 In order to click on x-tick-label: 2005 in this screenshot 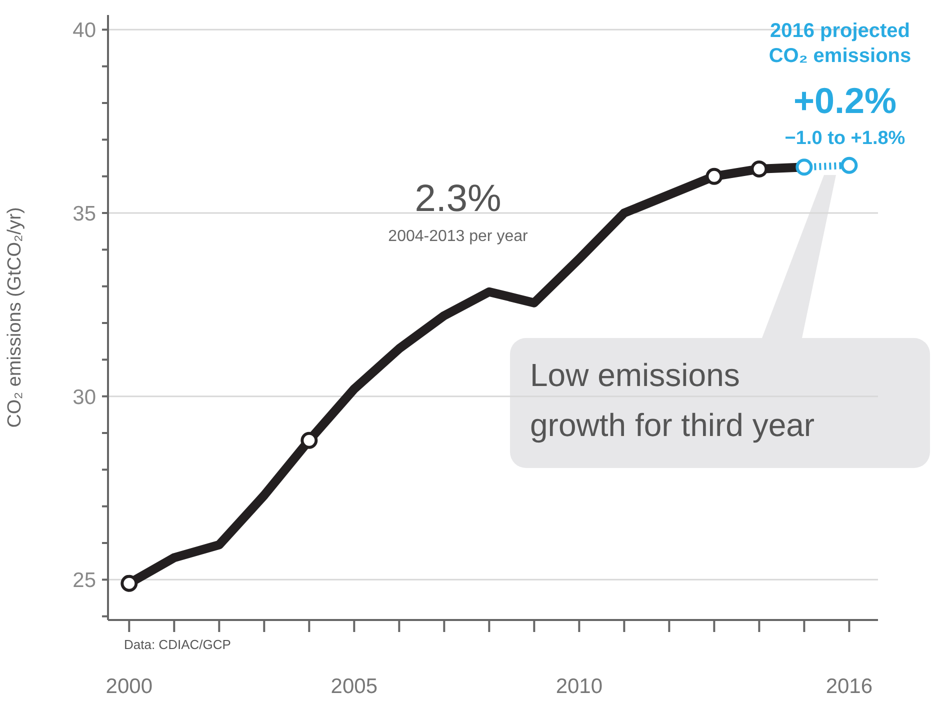, I will do `click(354, 686)`.